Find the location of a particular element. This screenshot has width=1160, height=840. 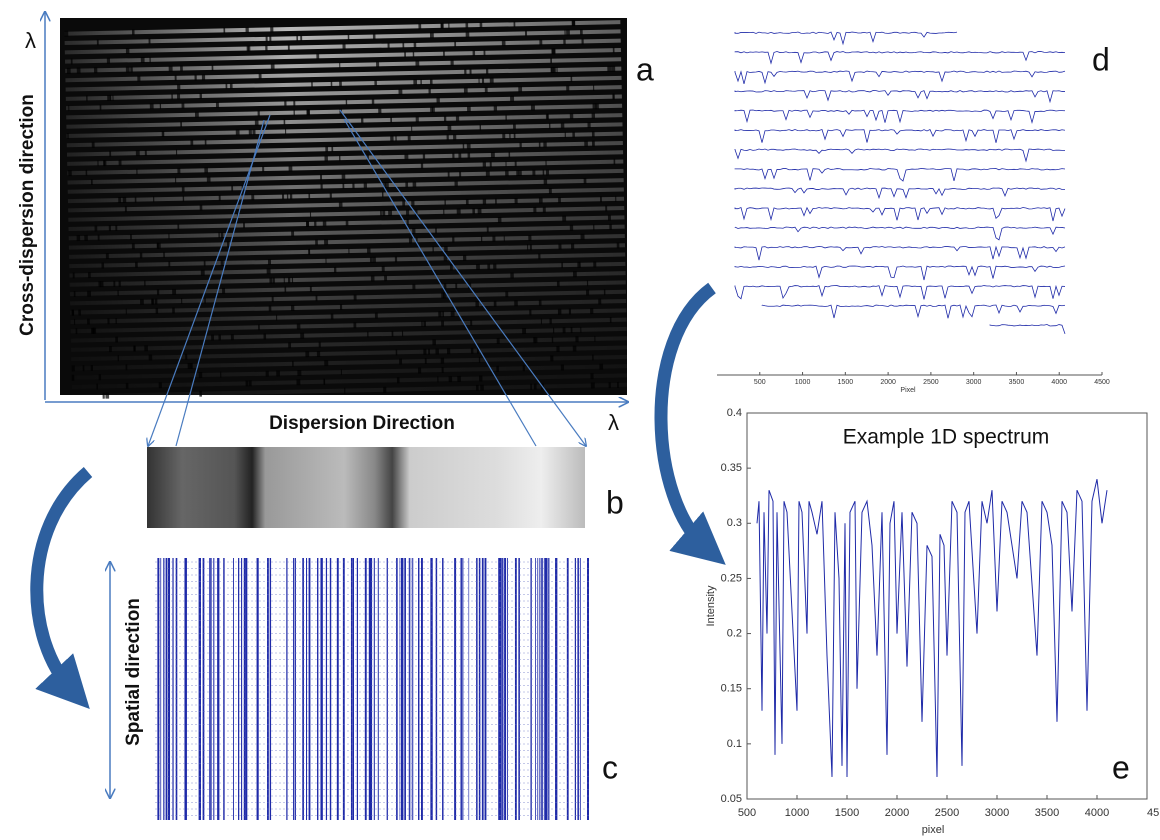

y-tick-label: 0.35 is located at coordinates (731, 468).